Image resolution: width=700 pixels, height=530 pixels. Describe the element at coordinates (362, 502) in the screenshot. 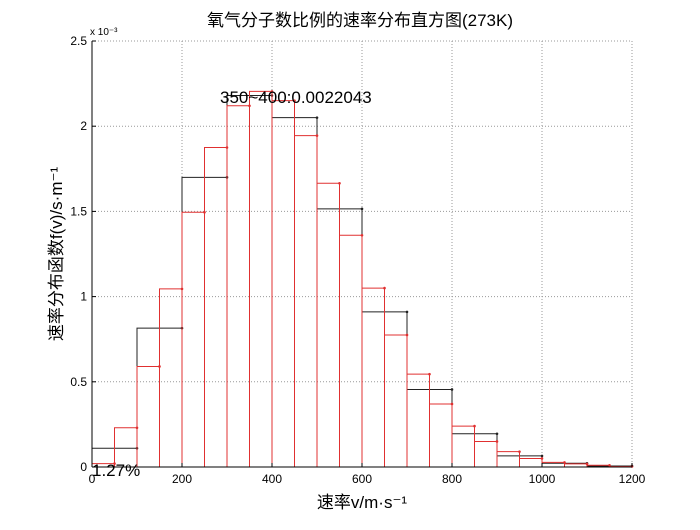

I see `x-axis-label: 速率v/m·s⁻¹` at that location.